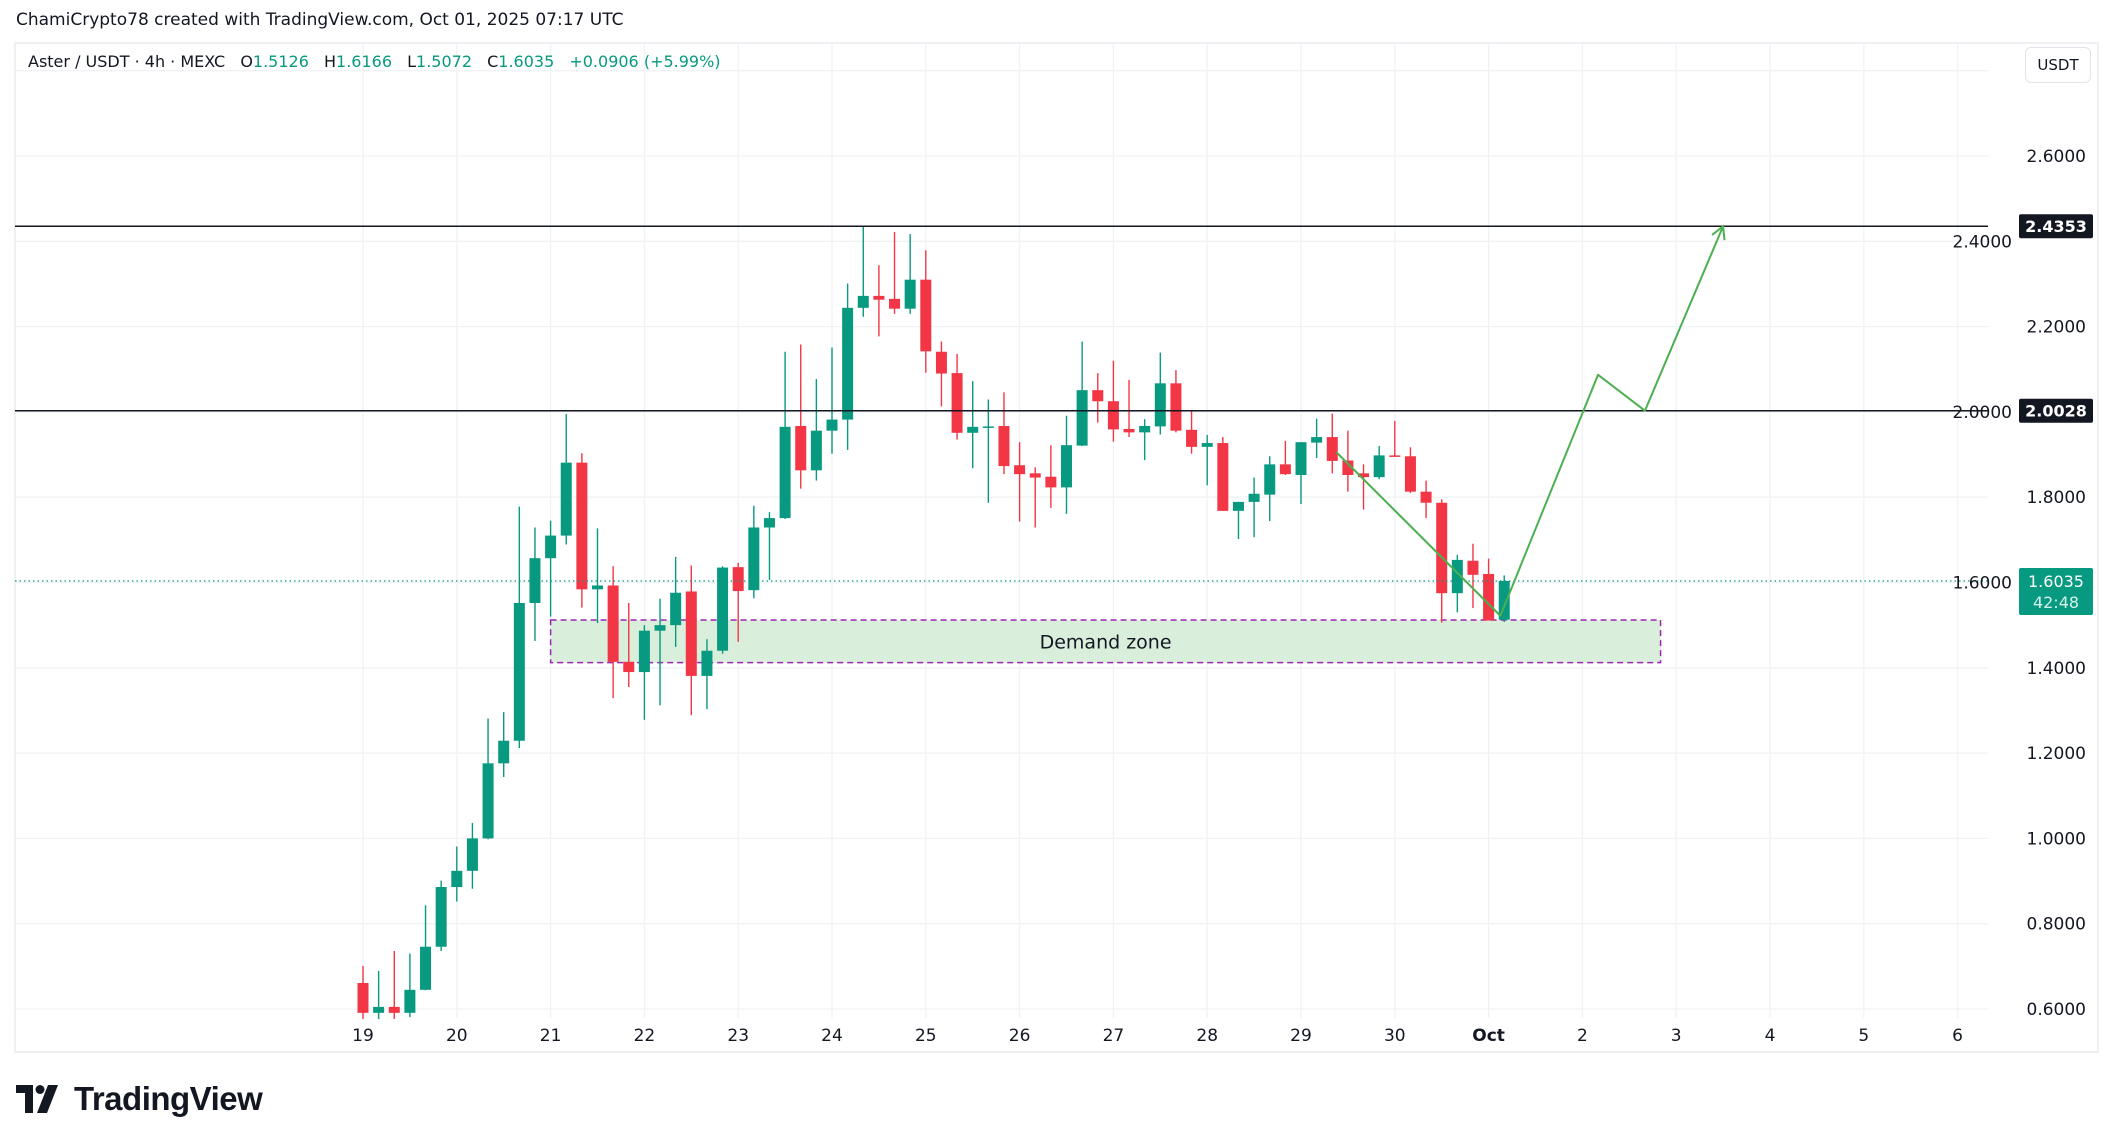  Describe the element at coordinates (2056, 328) in the screenshot. I see `price-tick-label: 2.2000` at that location.